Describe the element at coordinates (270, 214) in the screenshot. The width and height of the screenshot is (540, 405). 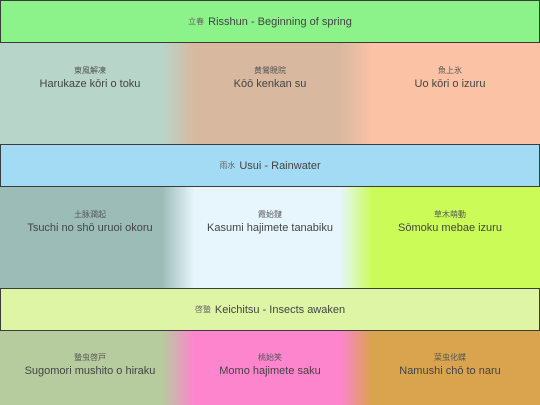
I see `phase-kanji: 霞始靆` at that location.